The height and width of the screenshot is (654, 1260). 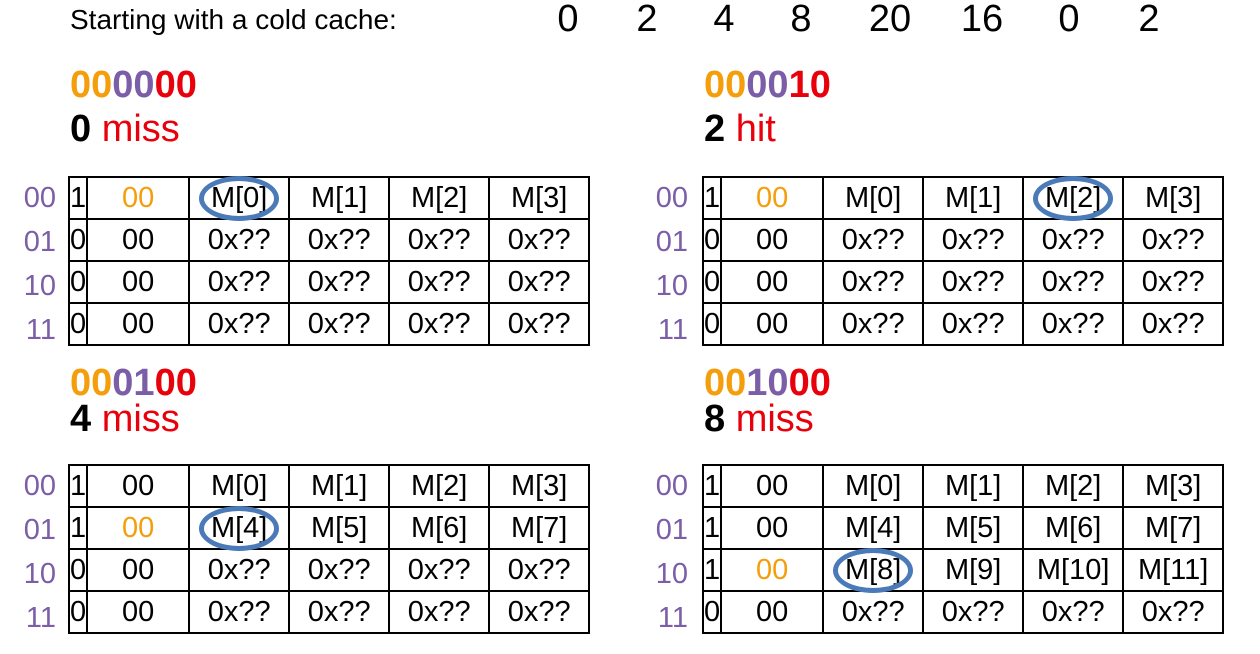 What do you see at coordinates (973, 570) in the screenshot?
I see `data-cell: M[9]` at bounding box center [973, 570].